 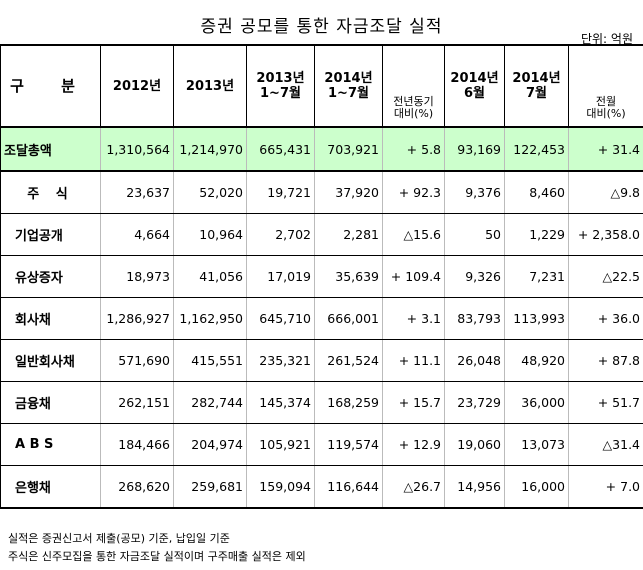 What do you see at coordinates (474, 276) in the screenshot?
I see `cell-2014-jun: 9,326` at bounding box center [474, 276].